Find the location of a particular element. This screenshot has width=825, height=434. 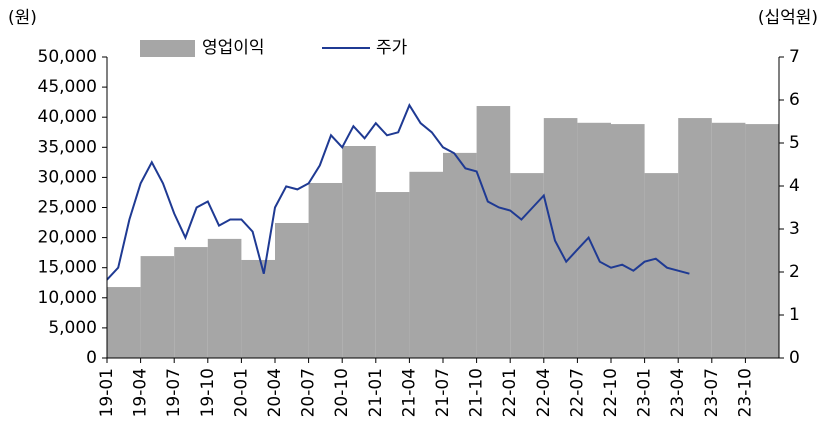

y2-tick-label: 5 is located at coordinates (794, 143).